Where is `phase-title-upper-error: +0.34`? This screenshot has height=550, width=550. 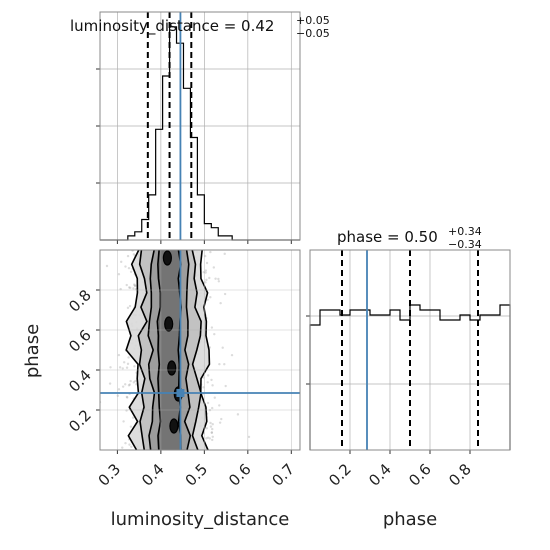 phase-title-upper-error: +0.34 is located at coordinates (465, 231).